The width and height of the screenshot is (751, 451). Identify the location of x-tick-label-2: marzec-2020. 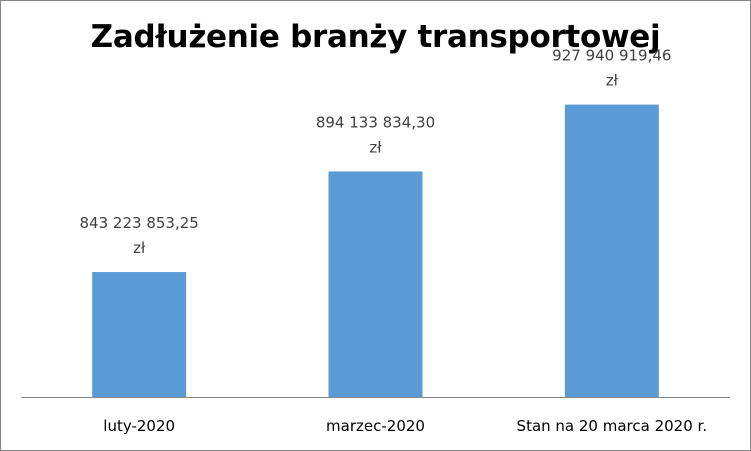
(375, 426).